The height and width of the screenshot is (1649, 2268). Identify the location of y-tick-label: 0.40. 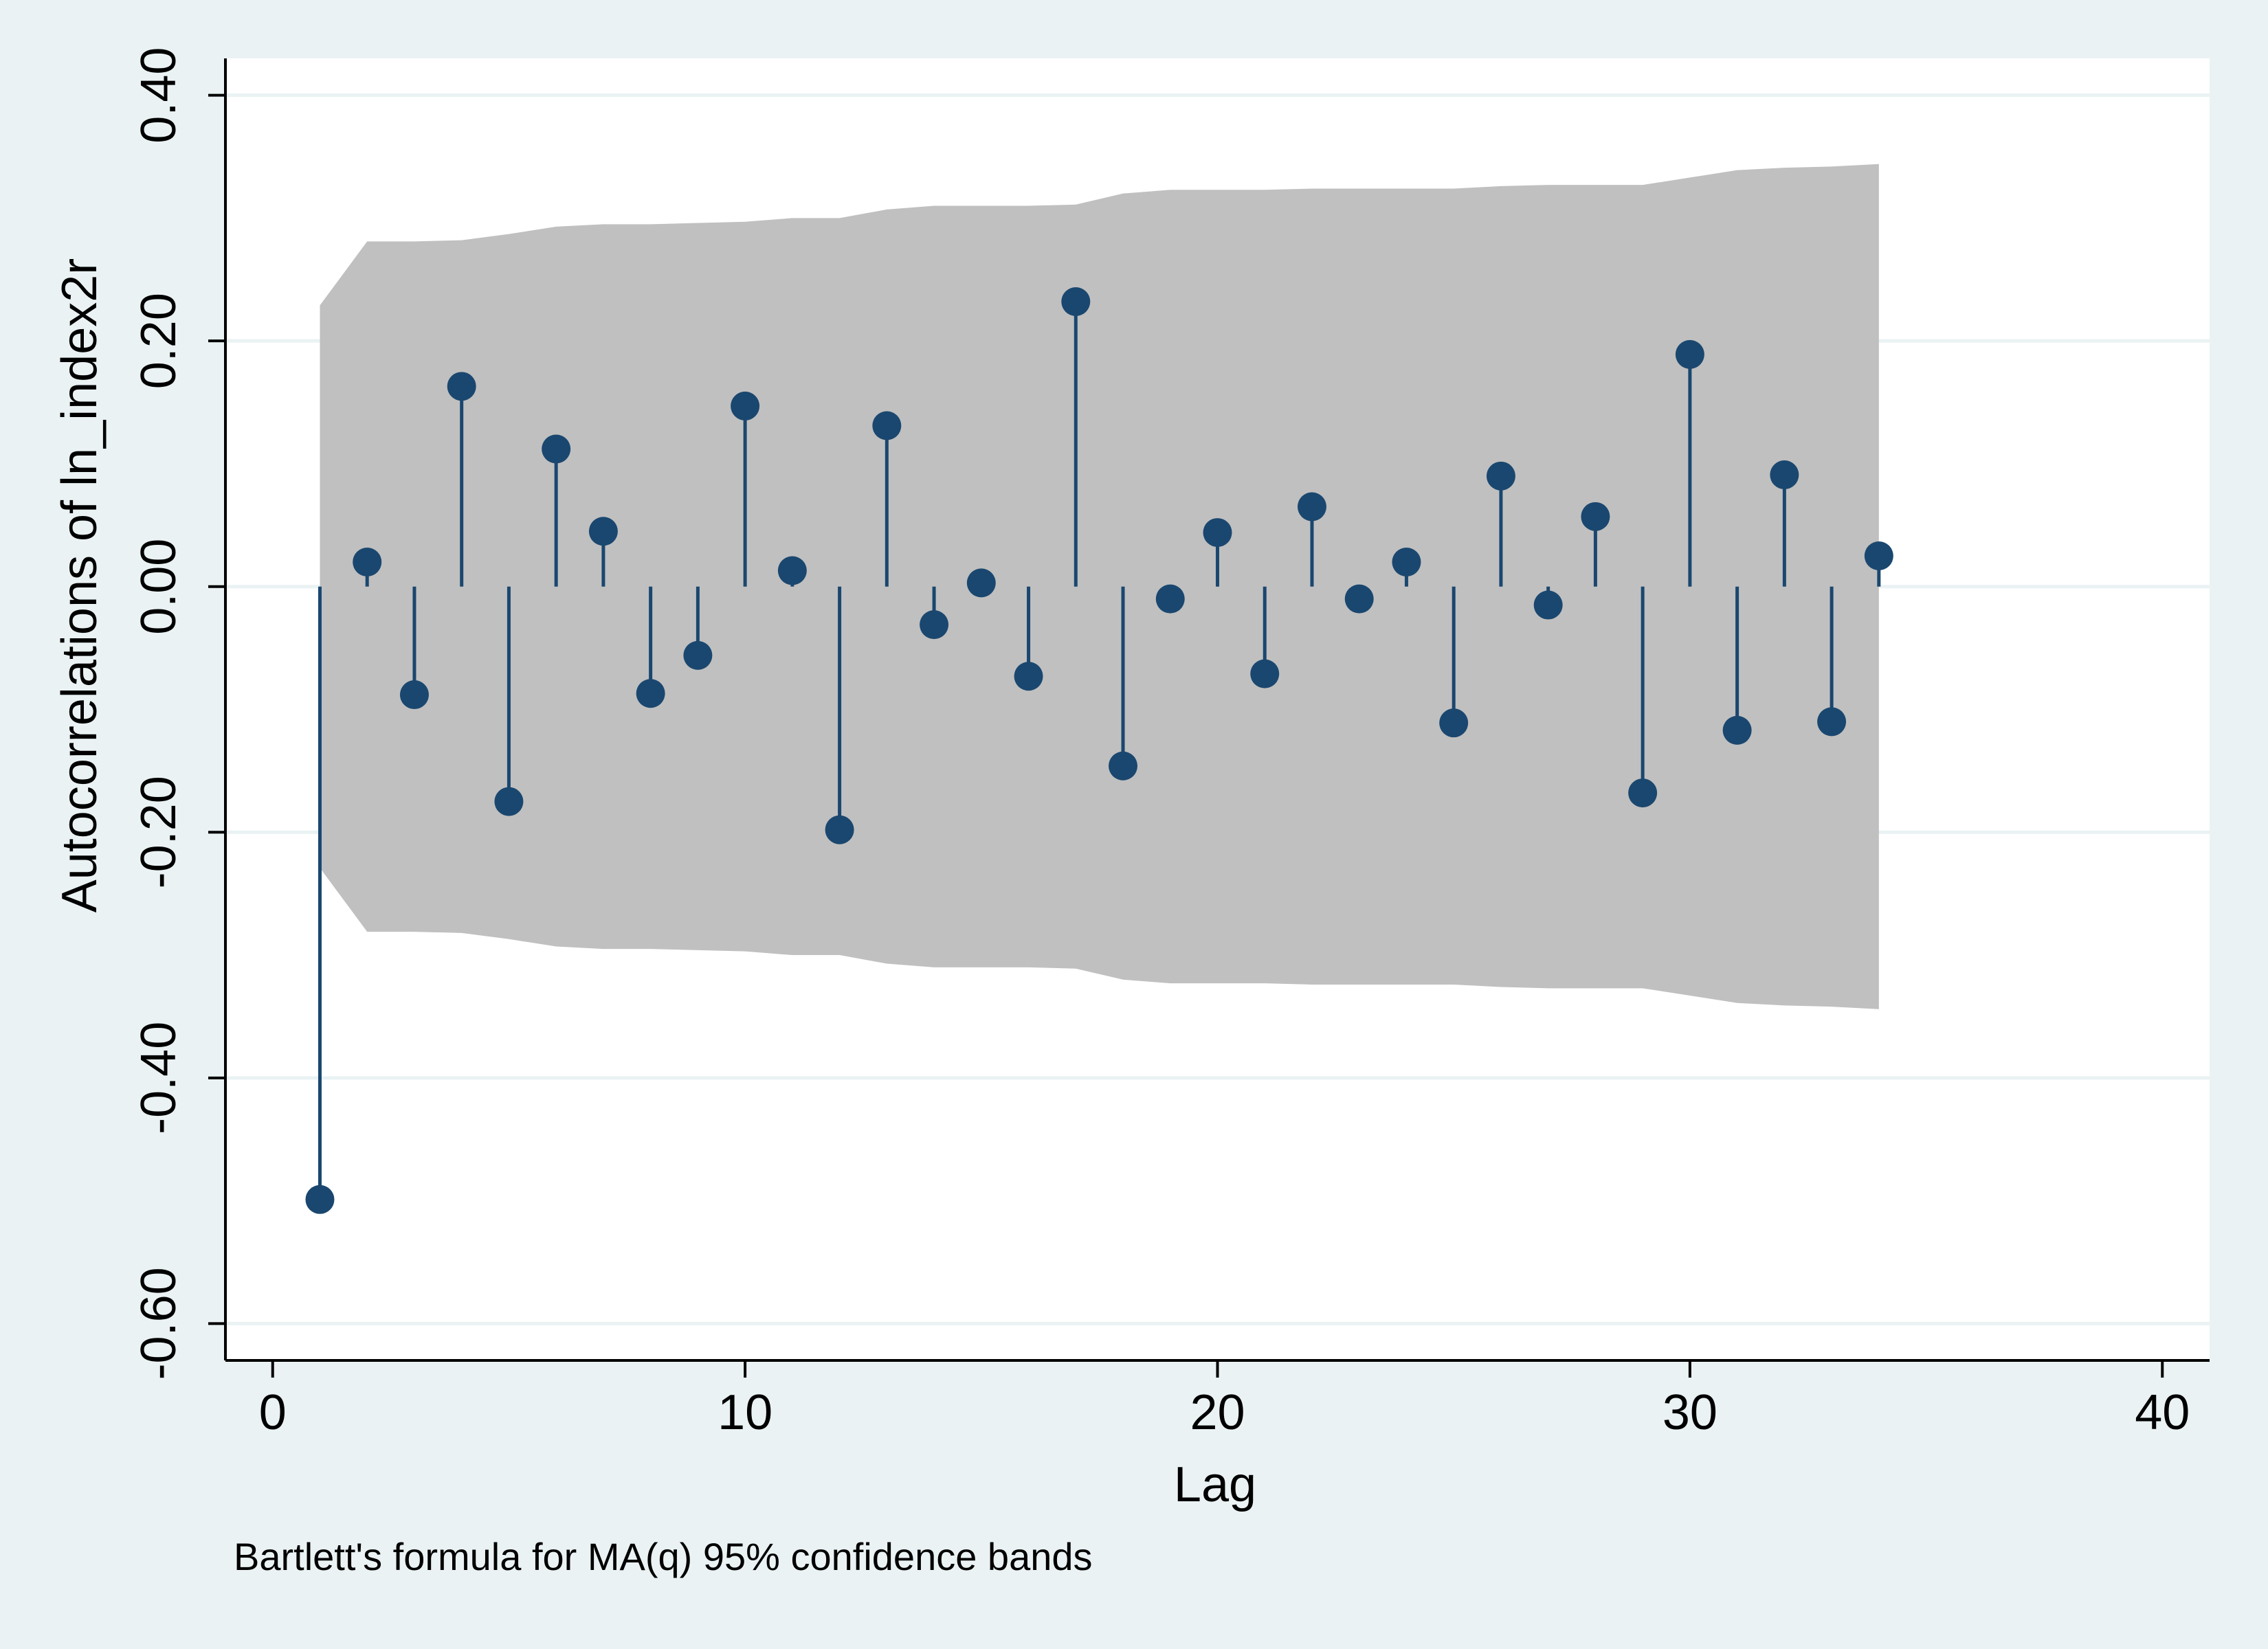
(158, 95).